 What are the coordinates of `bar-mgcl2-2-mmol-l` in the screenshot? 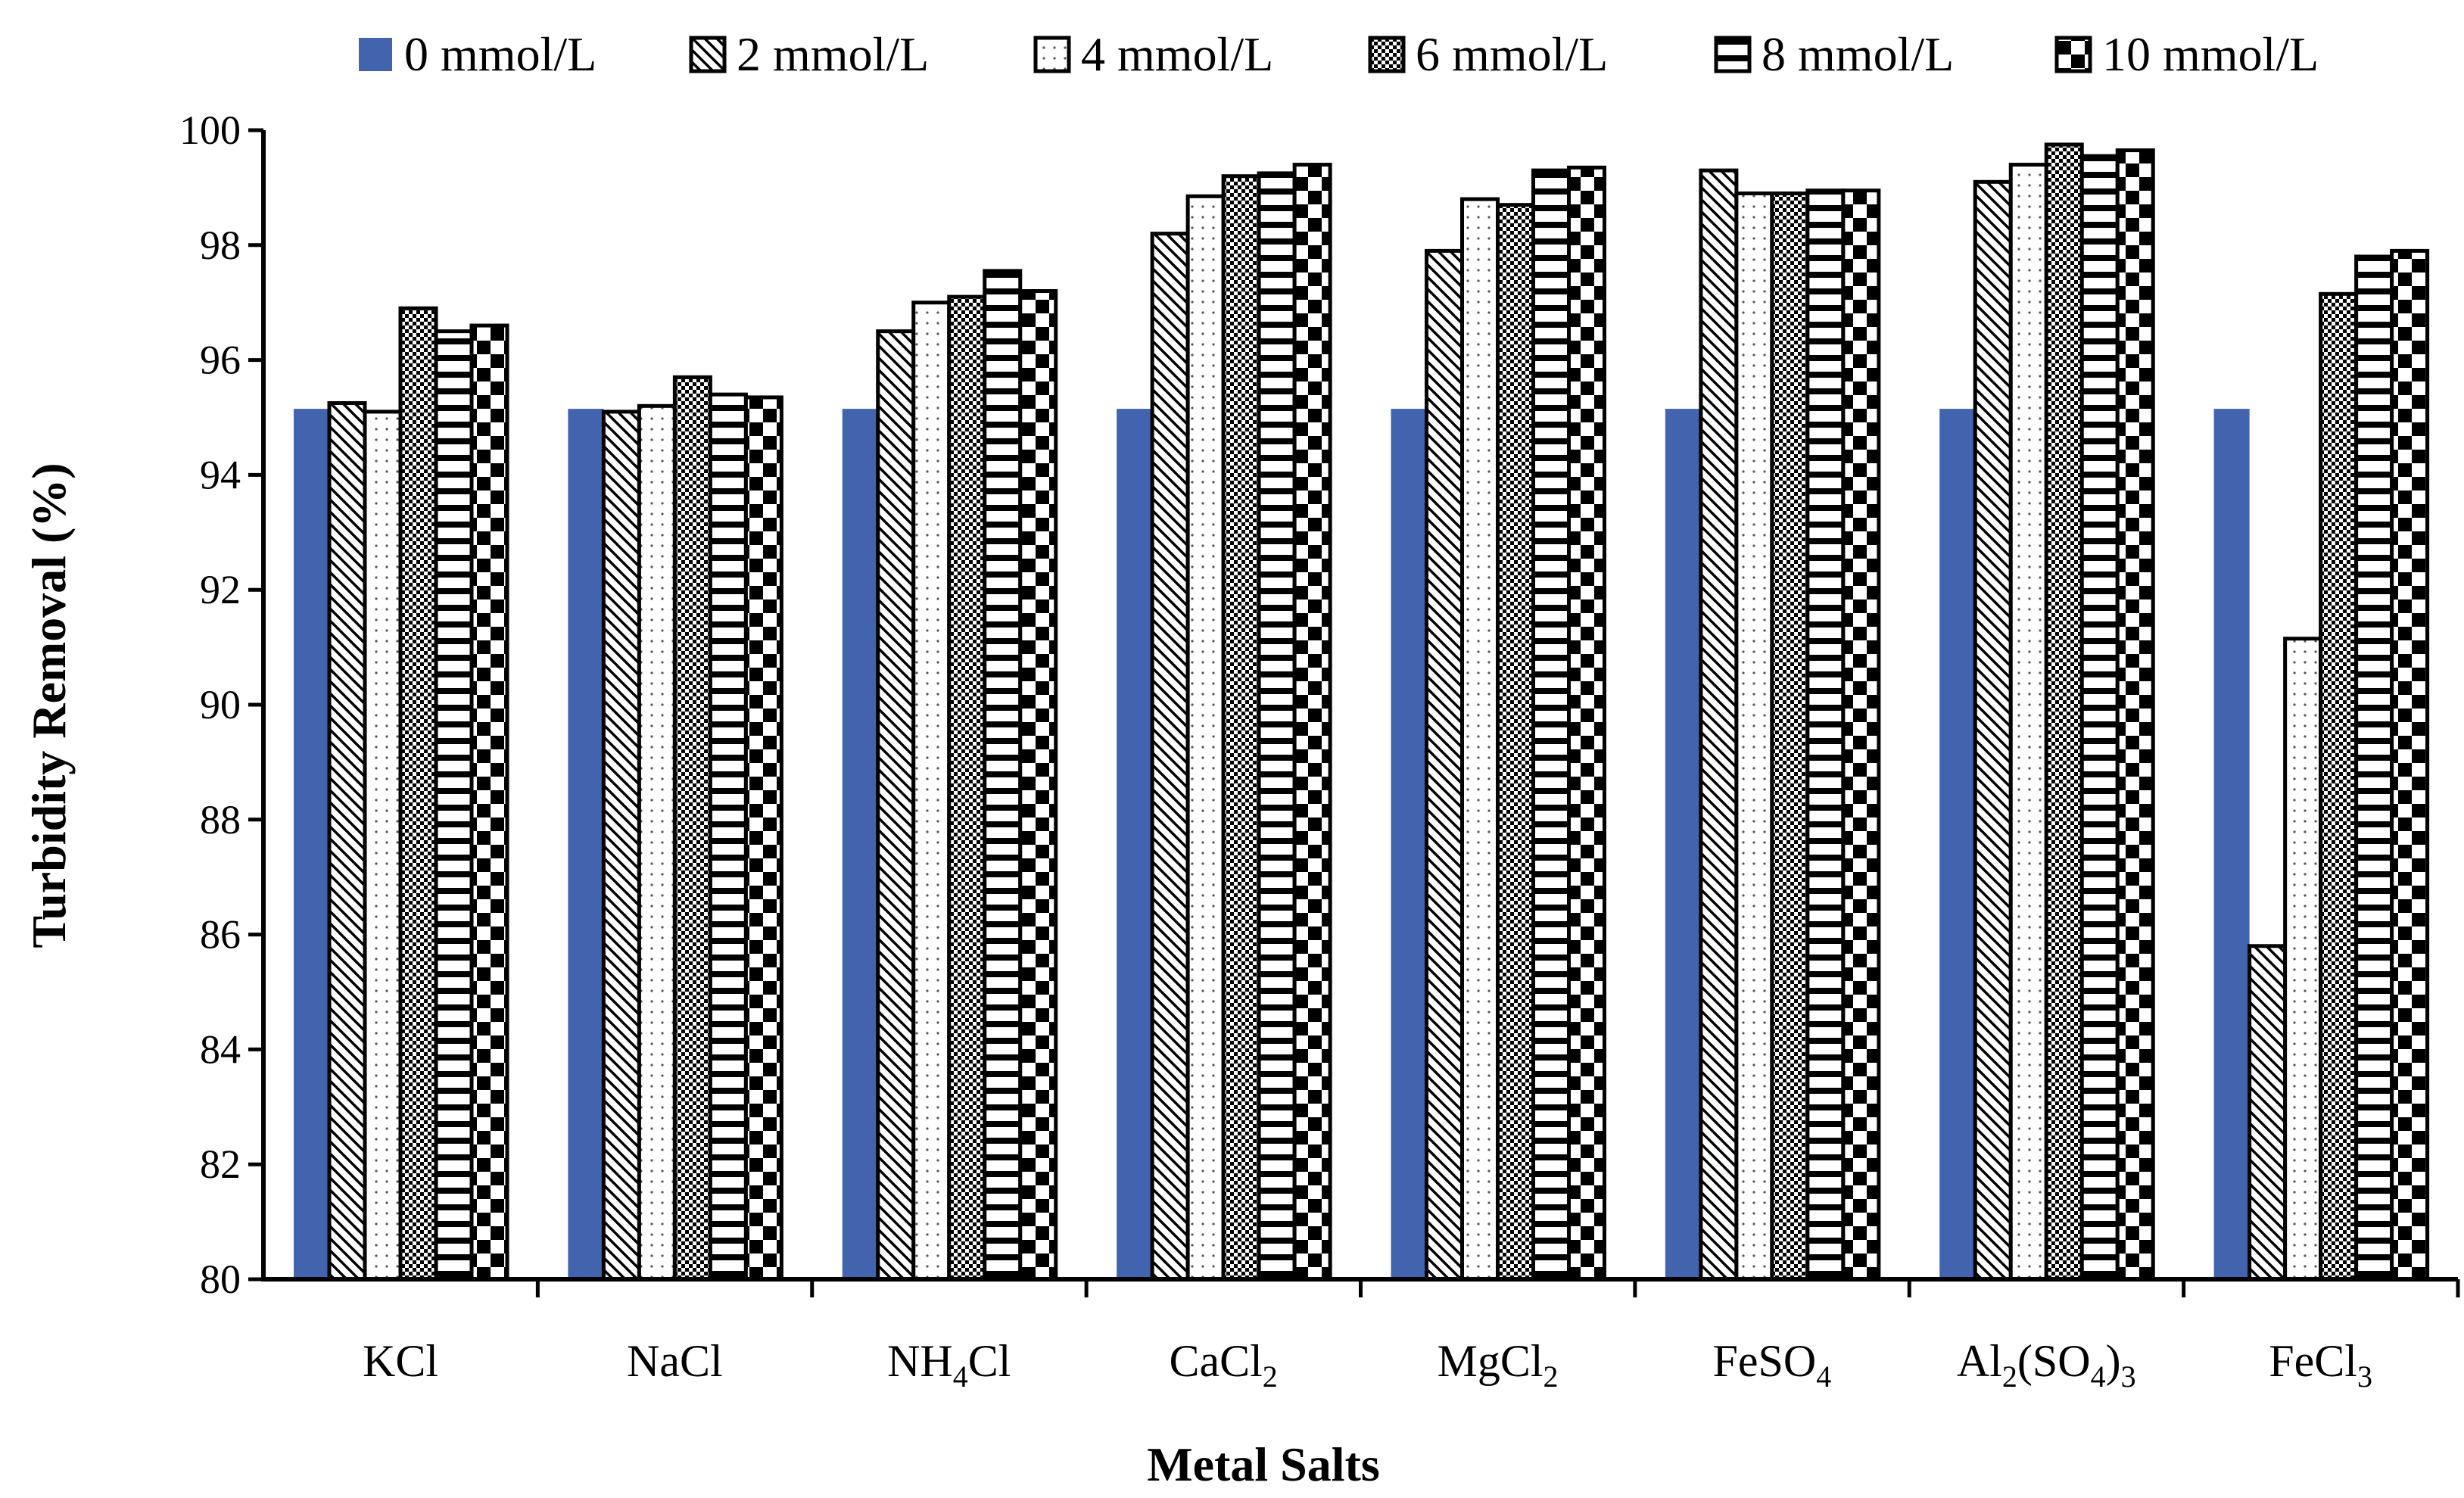 It's located at (1444, 765).